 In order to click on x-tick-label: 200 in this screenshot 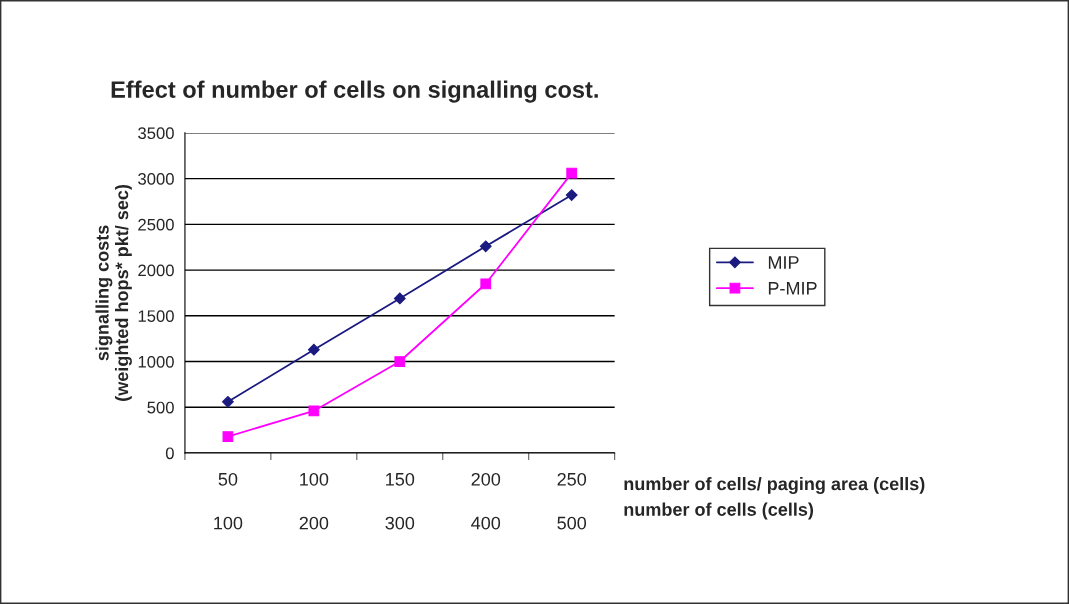, I will do `click(486, 479)`.